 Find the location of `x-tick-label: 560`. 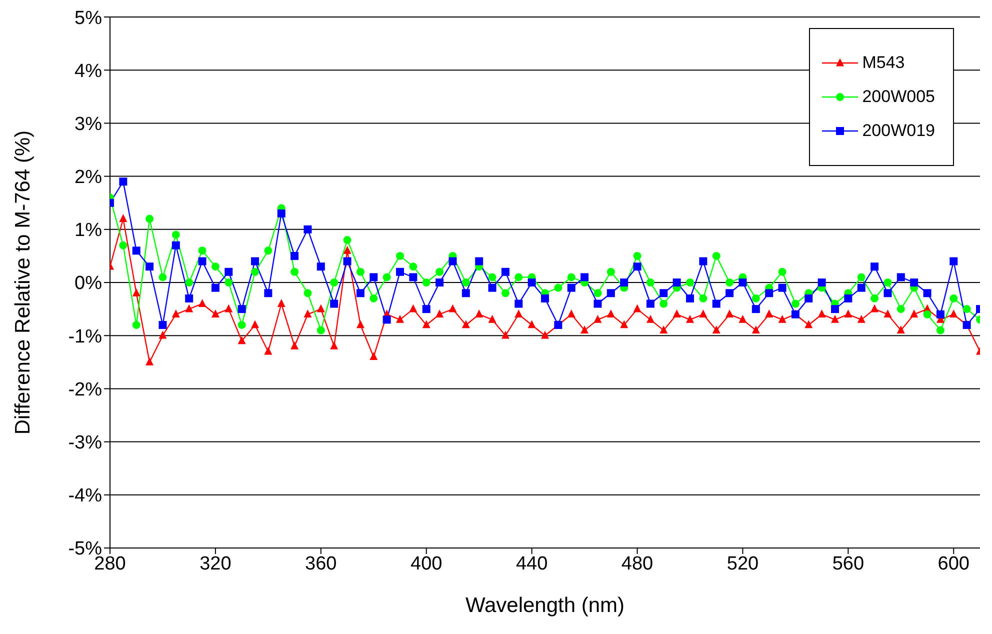

x-tick-label: 560 is located at coordinates (848, 563).